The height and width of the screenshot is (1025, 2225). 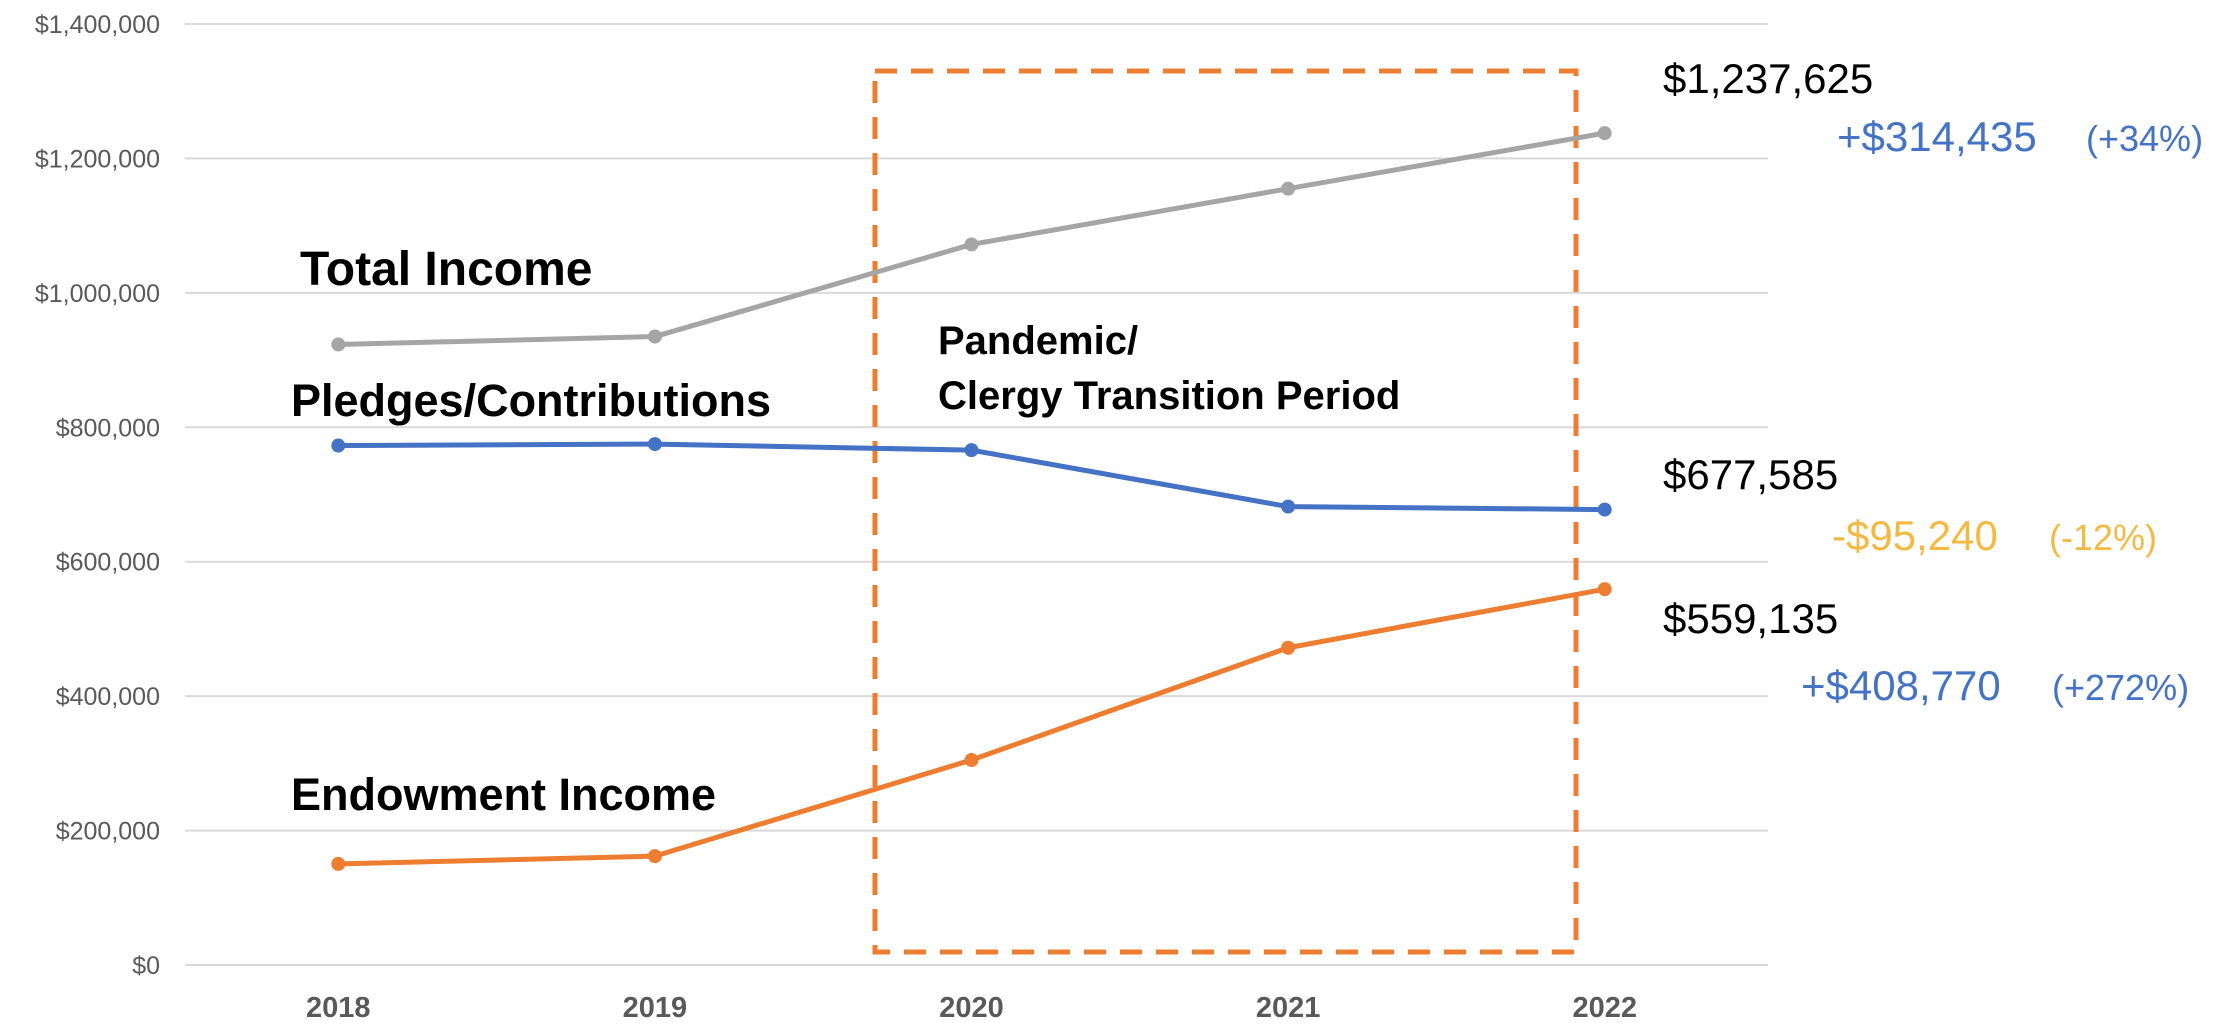 What do you see at coordinates (655, 1008) in the screenshot?
I see `x-tick-label: 2019` at bounding box center [655, 1008].